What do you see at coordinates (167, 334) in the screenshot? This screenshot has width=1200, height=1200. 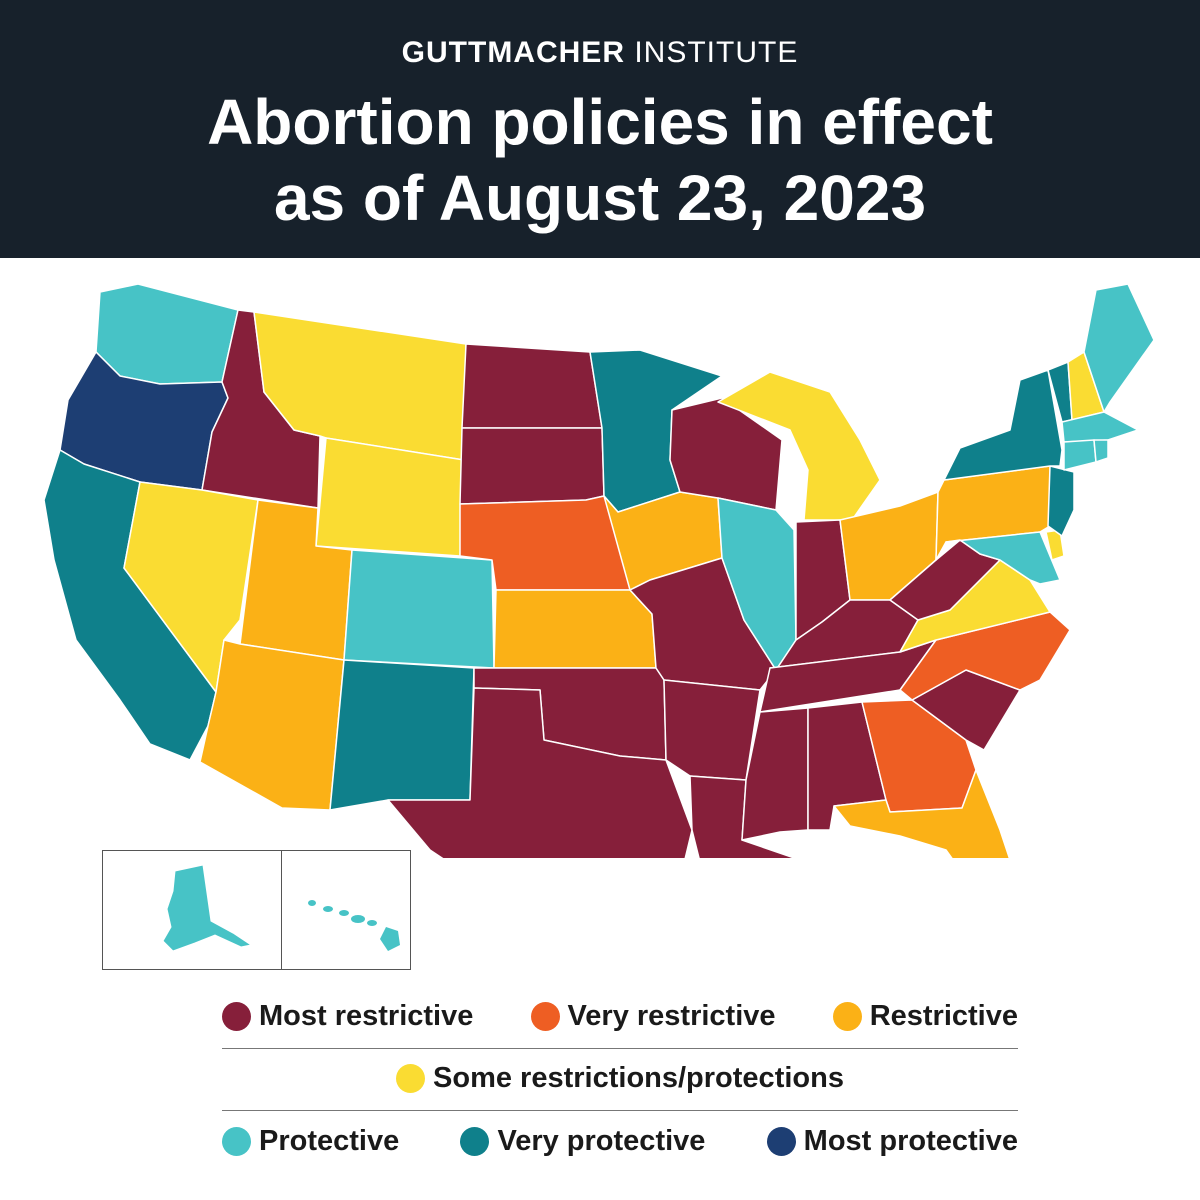 I see `state-wa` at bounding box center [167, 334].